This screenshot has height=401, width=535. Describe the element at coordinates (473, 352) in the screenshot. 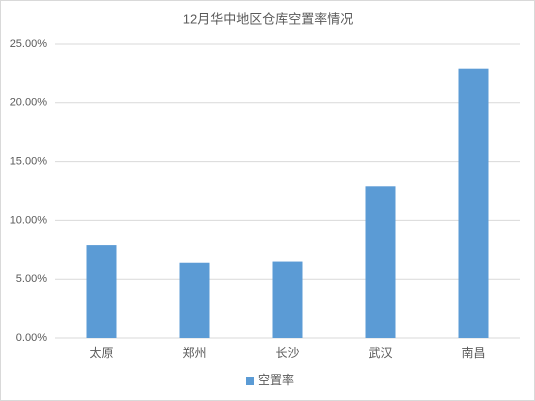

I see `x-tick-label: 南昌` at that location.